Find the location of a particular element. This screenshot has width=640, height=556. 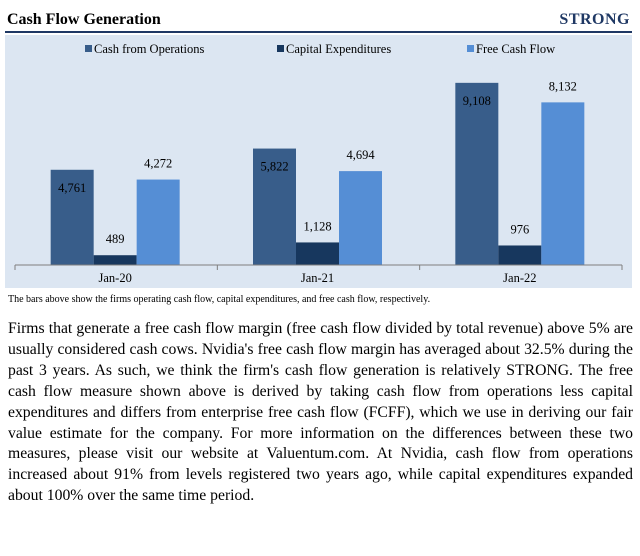

legend-swatch-cash-from-operations is located at coordinates (88, 48).